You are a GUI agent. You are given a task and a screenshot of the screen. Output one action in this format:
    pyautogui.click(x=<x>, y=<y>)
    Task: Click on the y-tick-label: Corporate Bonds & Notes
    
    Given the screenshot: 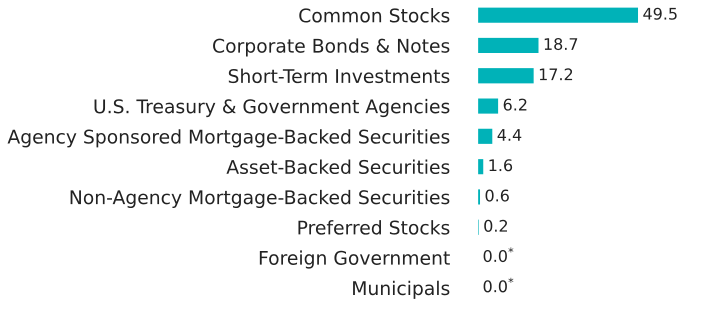 What is the action you would take?
    pyautogui.click(x=331, y=47)
    